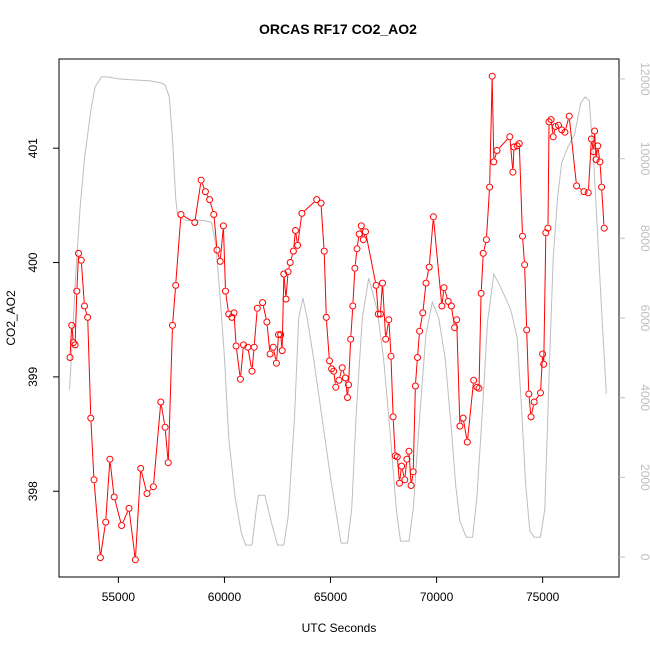 The image size is (650, 650). I want to click on y-tick-label: 401, so click(33, 148).